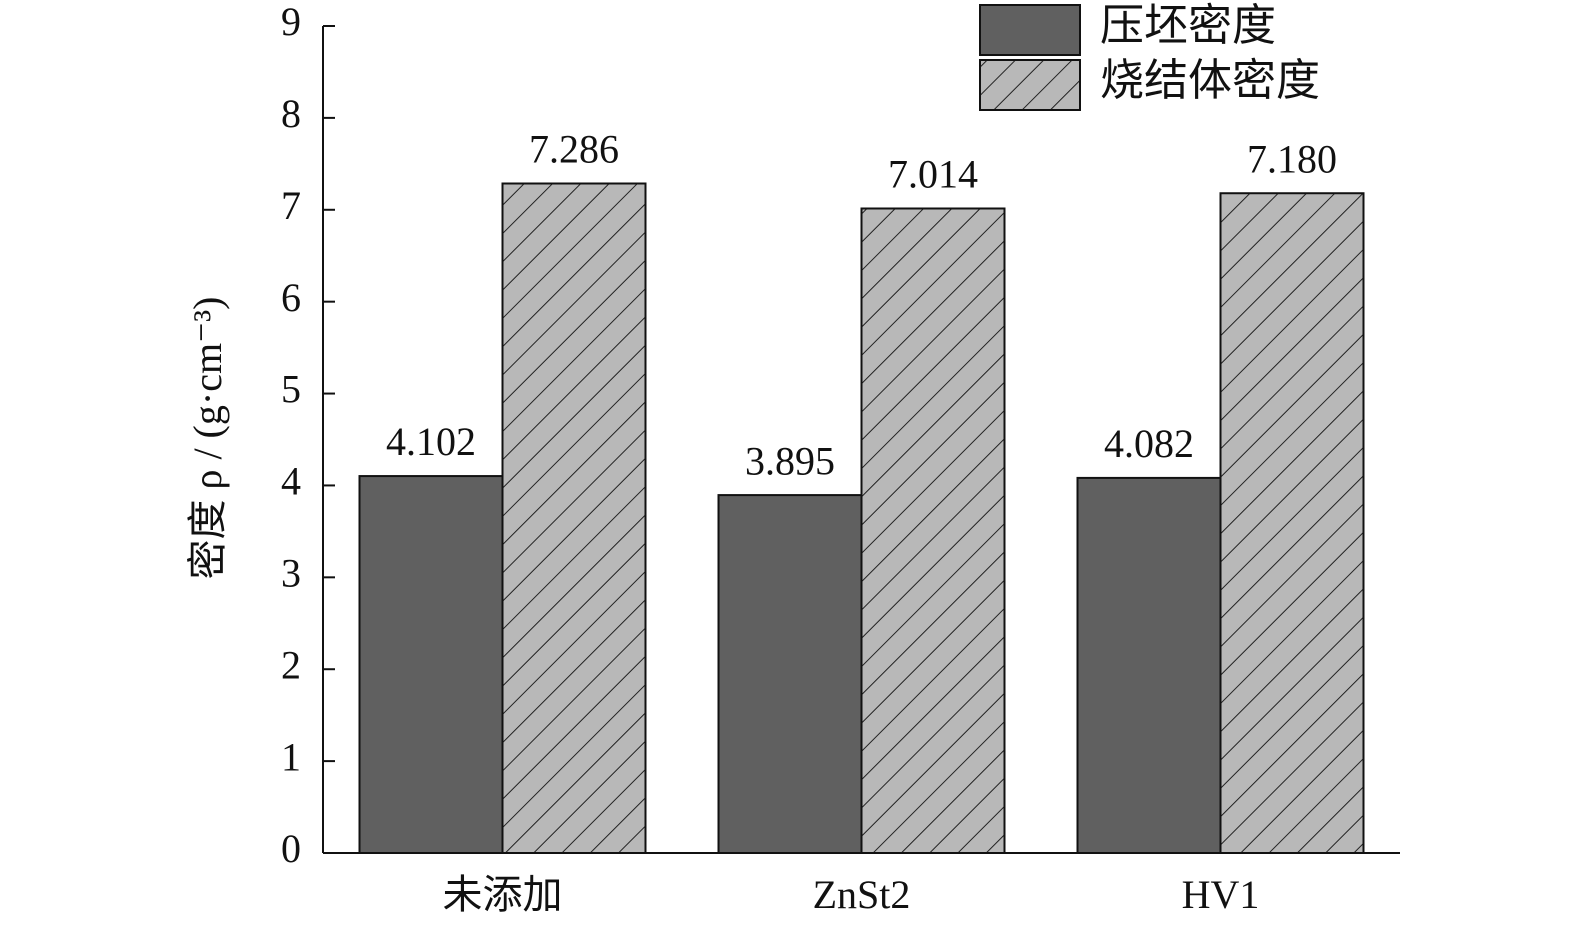 Image resolution: width=1575 pixels, height=931 pixels. Describe the element at coordinates (431, 441) in the screenshot. I see `value-label: 4.102` at that location.